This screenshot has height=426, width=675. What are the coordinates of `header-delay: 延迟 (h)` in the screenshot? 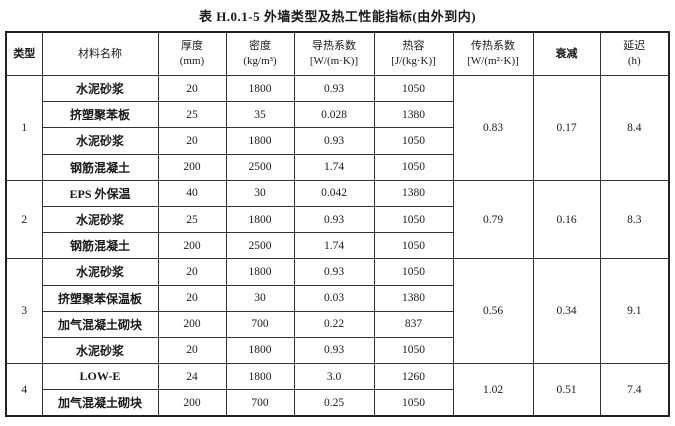 It's located at (634, 53).